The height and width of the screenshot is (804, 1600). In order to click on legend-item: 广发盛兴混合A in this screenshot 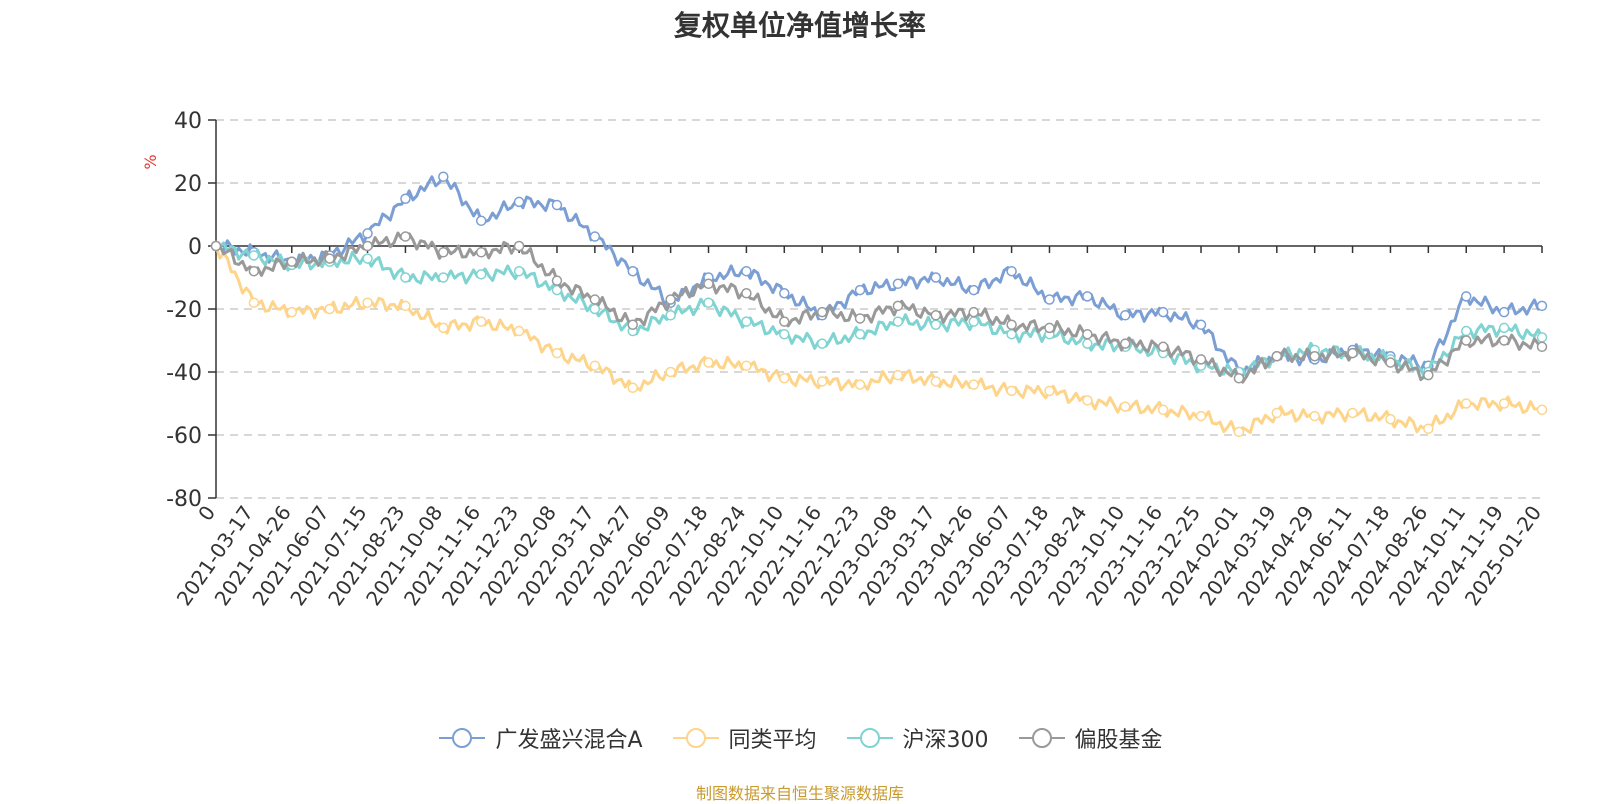, I will do `click(540, 738)`.